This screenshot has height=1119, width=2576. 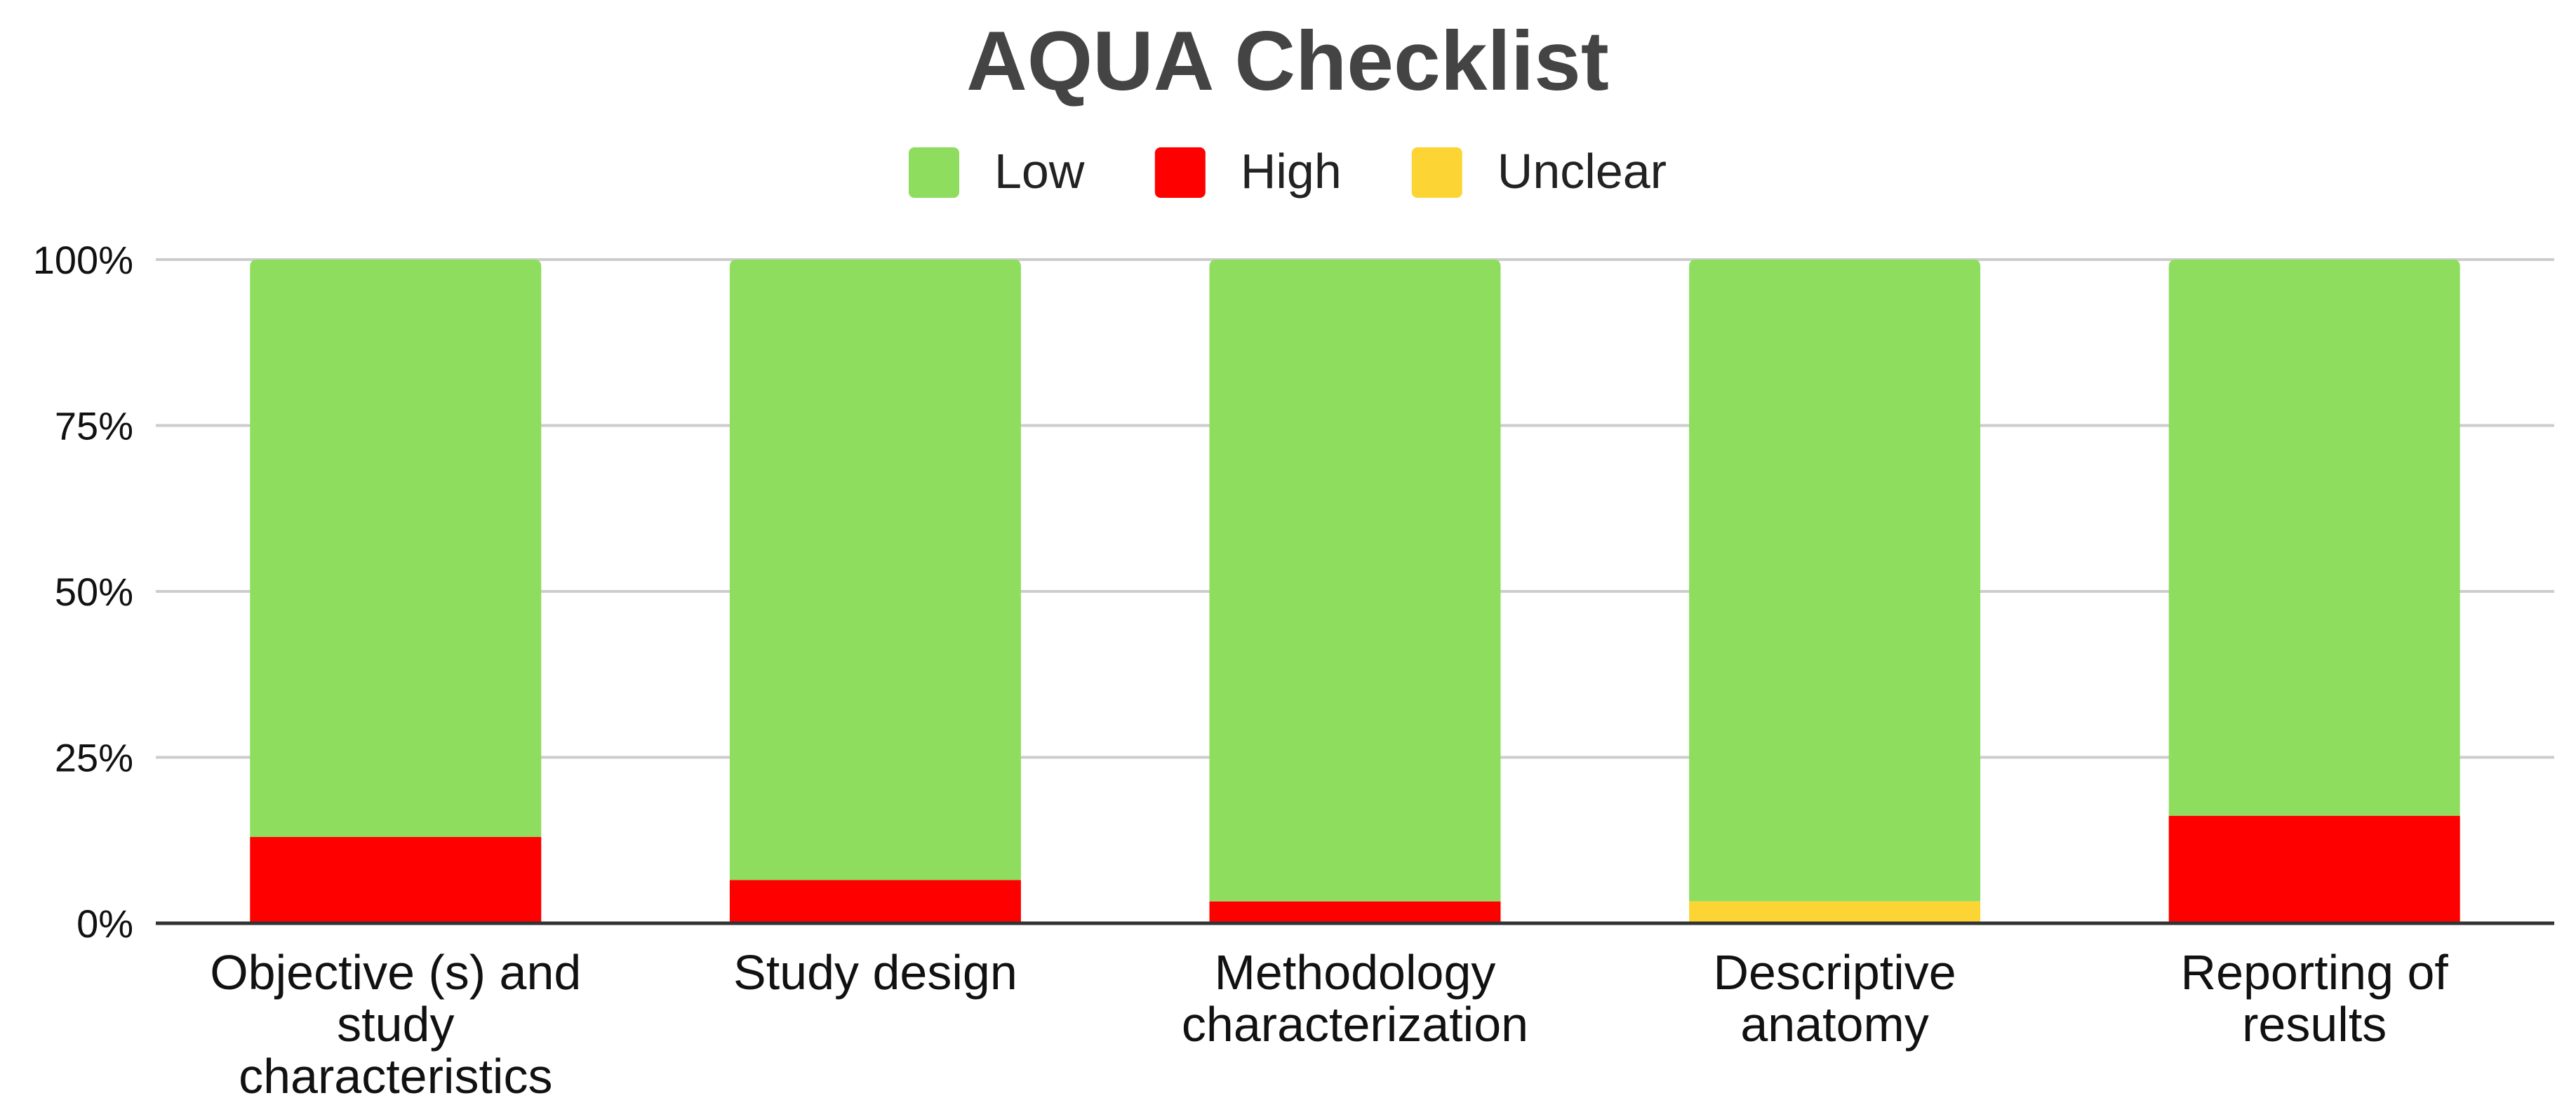 I want to click on y-tick-label: 100%, so click(x=83, y=260).